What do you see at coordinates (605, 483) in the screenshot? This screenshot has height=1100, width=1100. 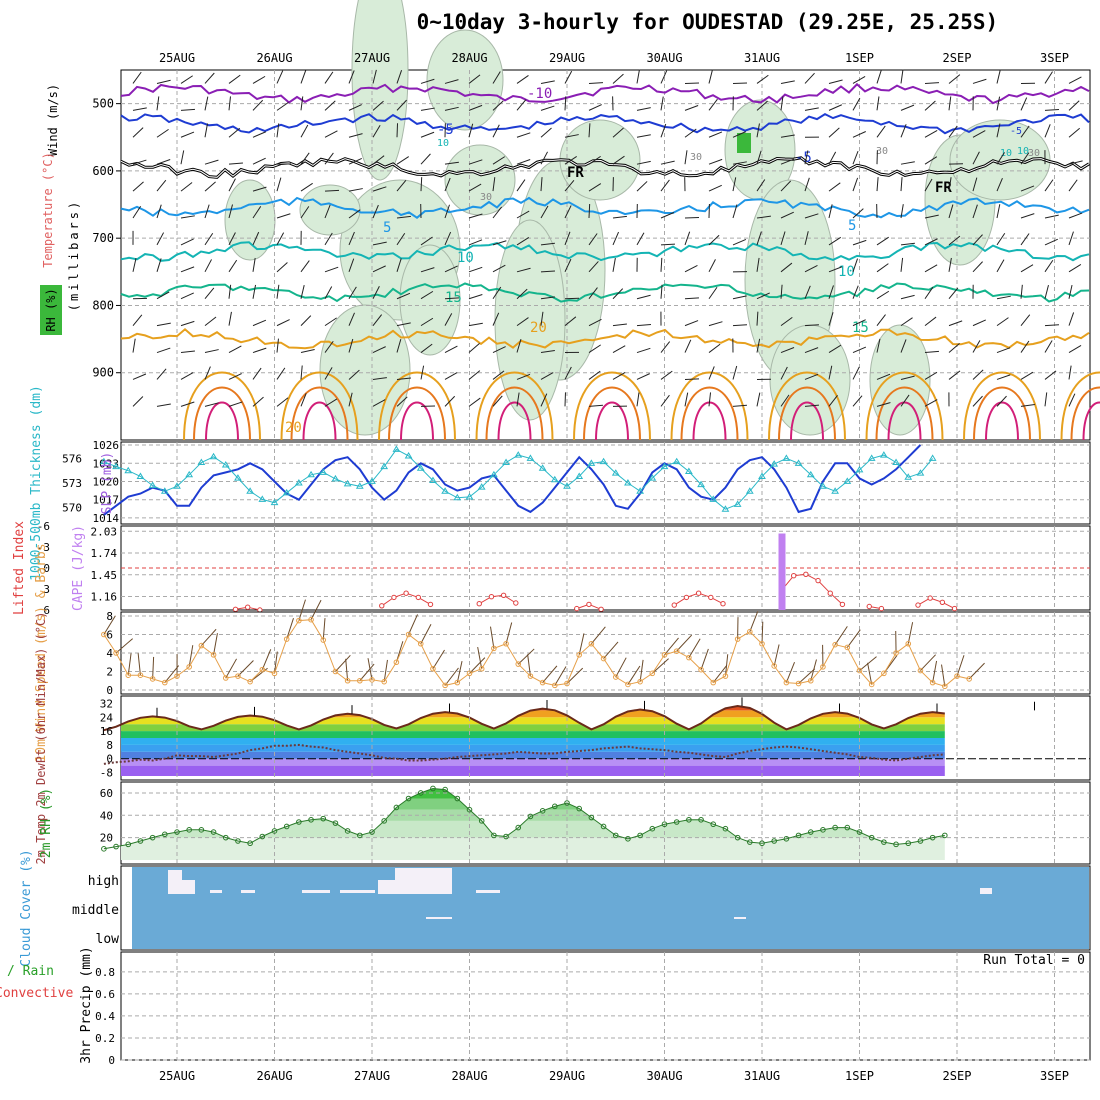 I see `slp-frame` at bounding box center [605, 483].